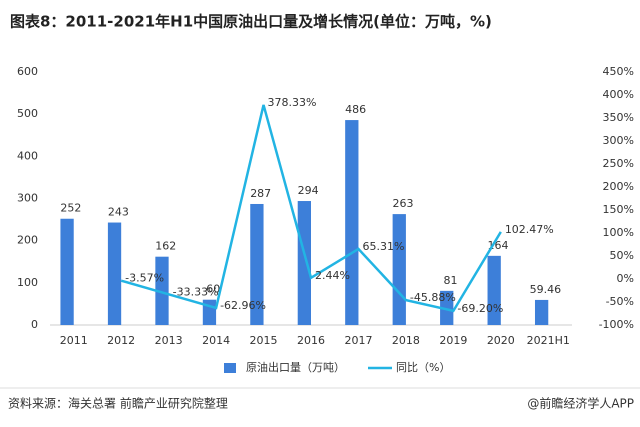 Image resolution: width=640 pixels, height=427 pixels. I want to click on bar-label: 294, so click(308, 190).